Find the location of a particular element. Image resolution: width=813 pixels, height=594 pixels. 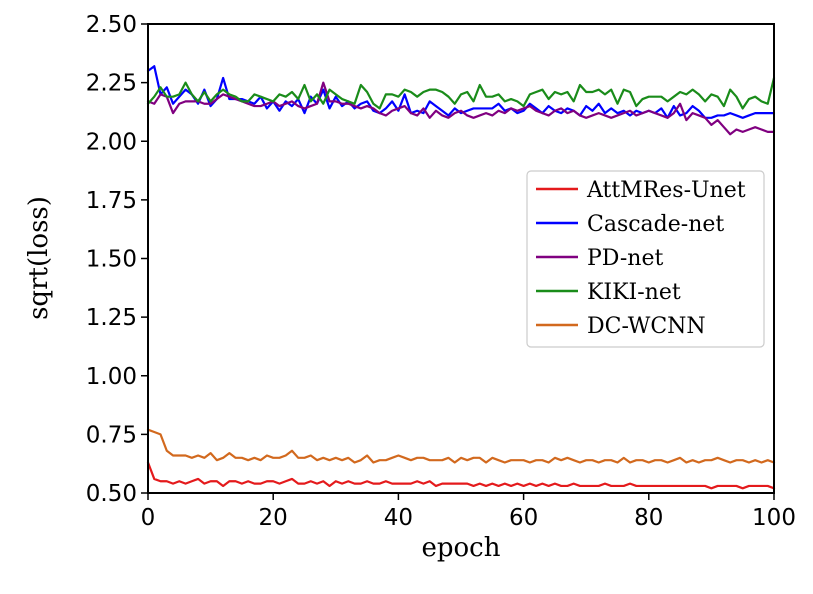

x-tick-label: 100 is located at coordinates (774, 518).